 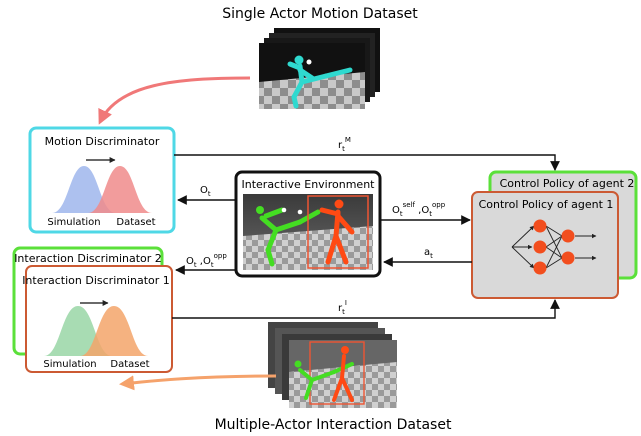 I want to click on motion-discriminator-title: Motion Discriminator, so click(x=102, y=141).